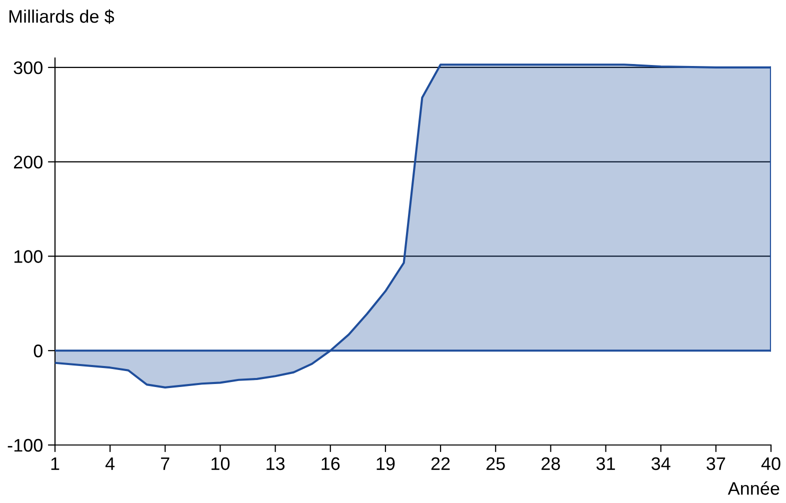  What do you see at coordinates (55, 463) in the screenshot?
I see `x-tick-label: 1` at bounding box center [55, 463].